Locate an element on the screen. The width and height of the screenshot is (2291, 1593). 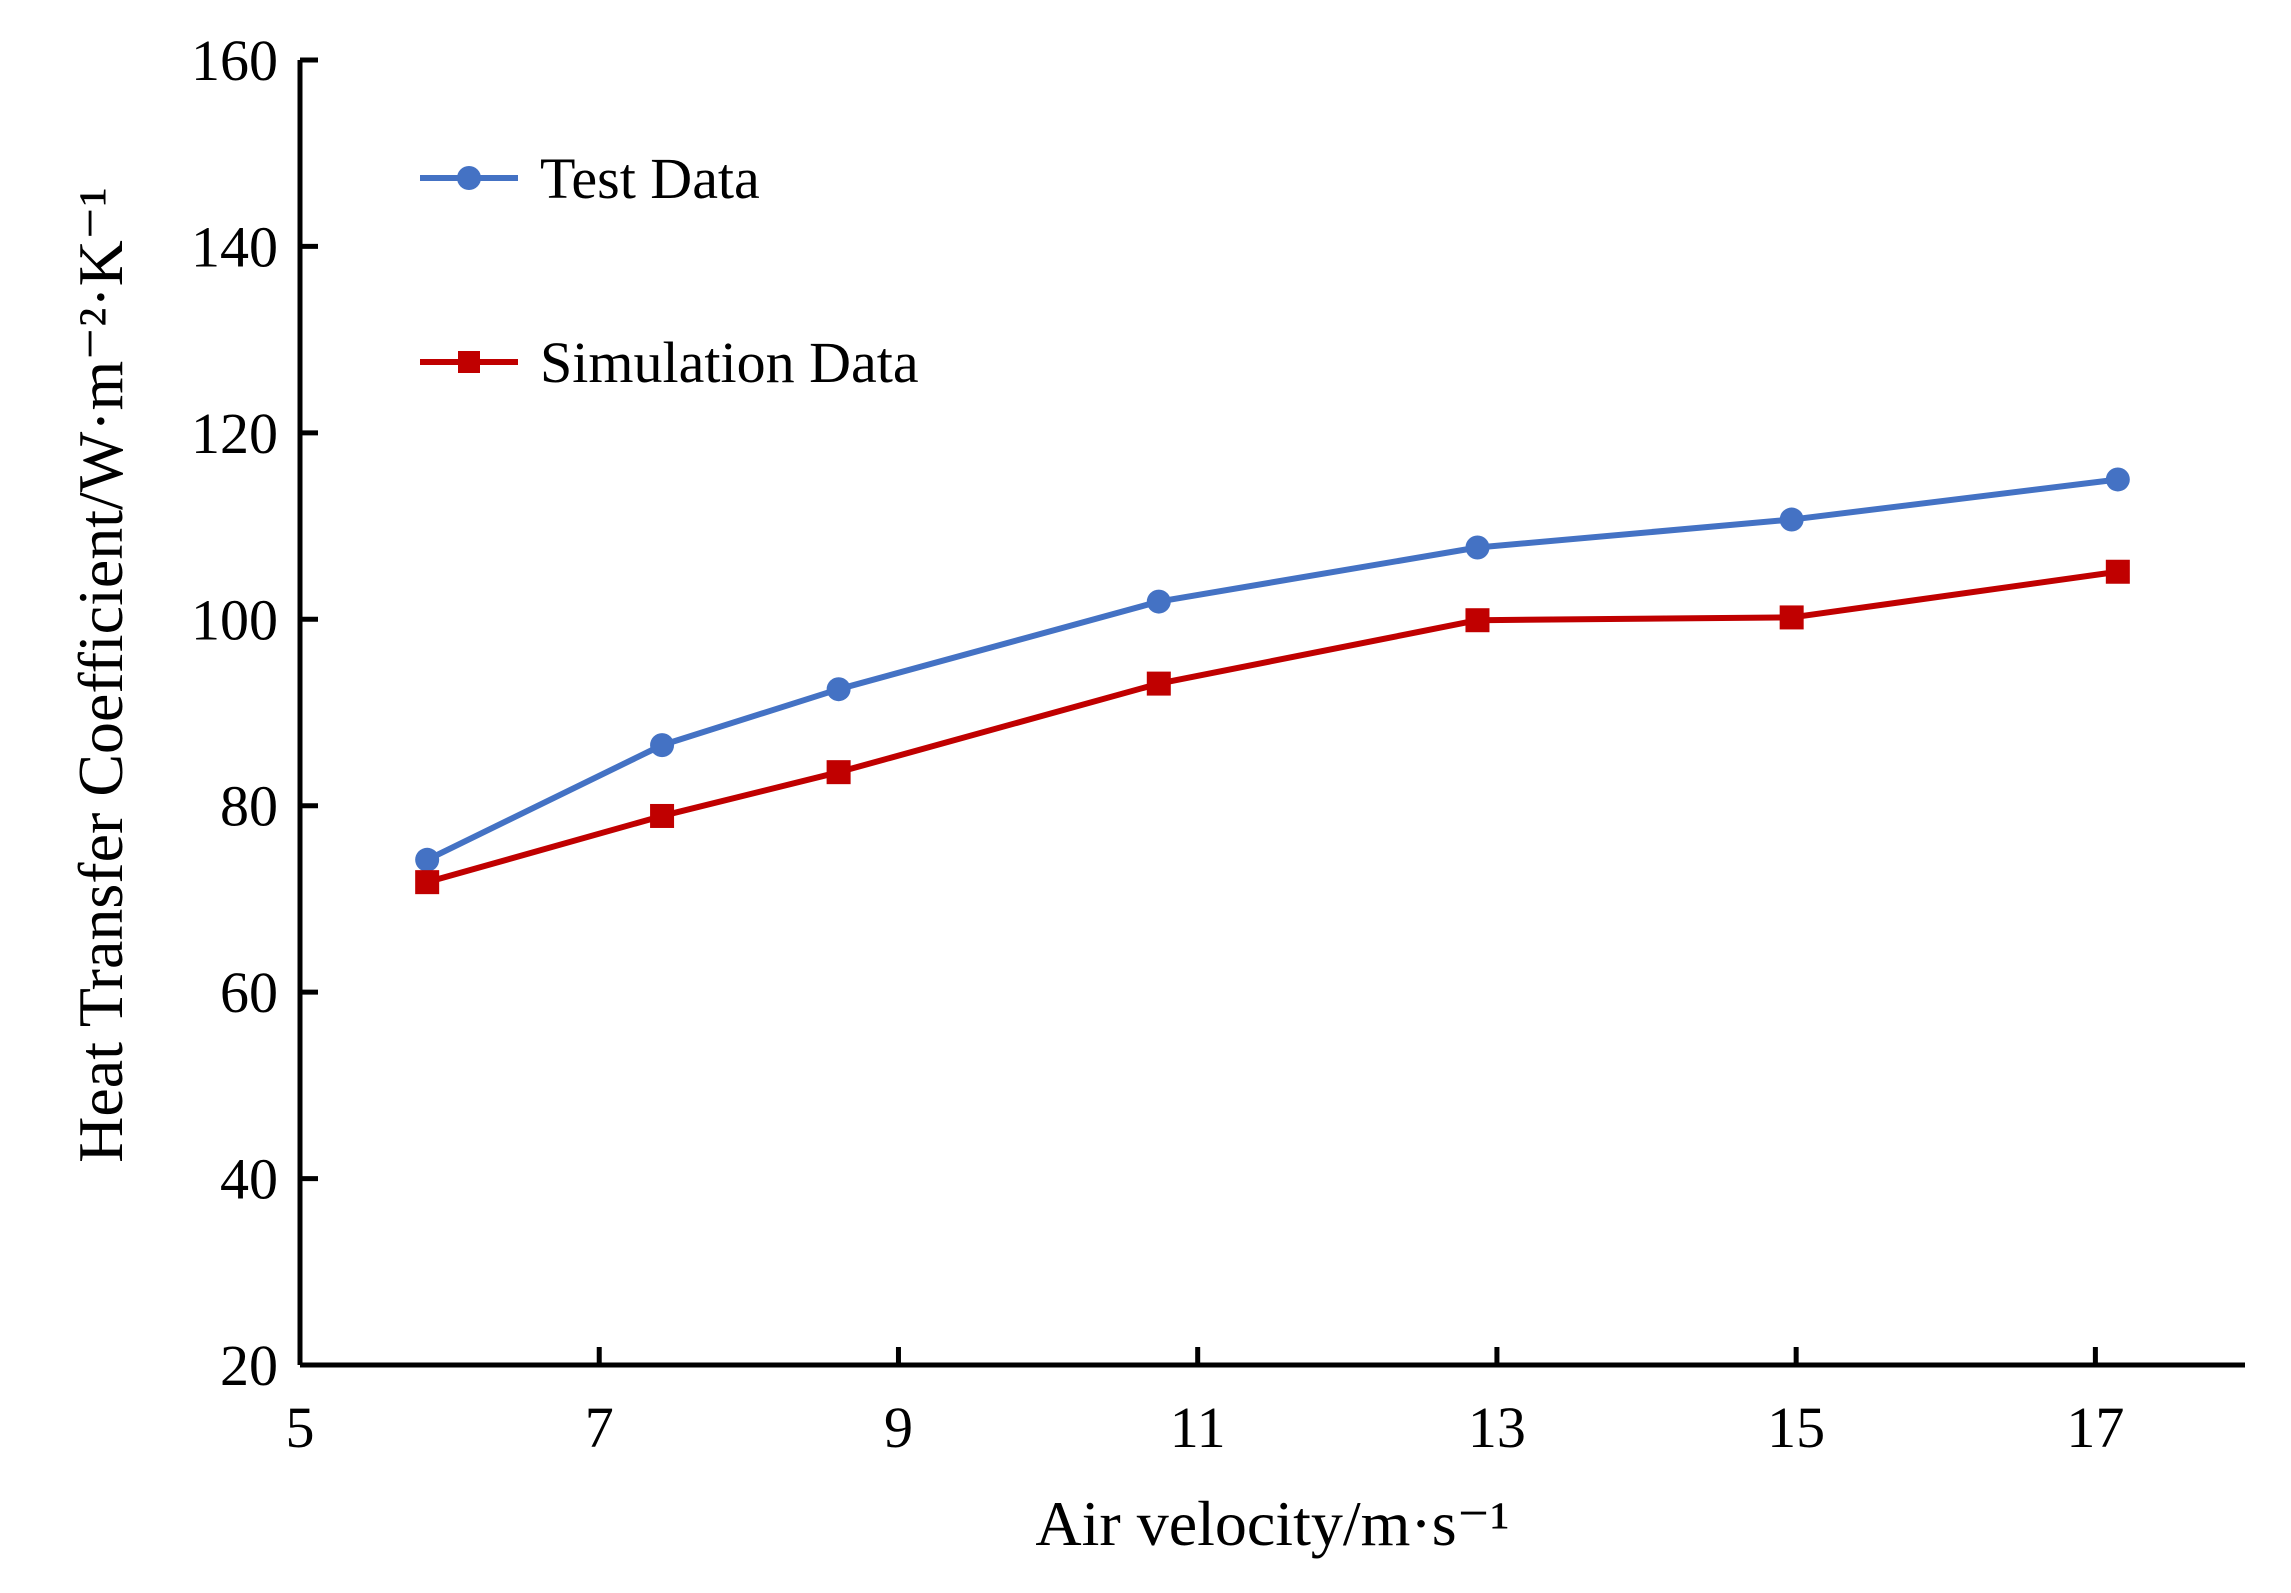
series-line is located at coordinates (1272, 727).